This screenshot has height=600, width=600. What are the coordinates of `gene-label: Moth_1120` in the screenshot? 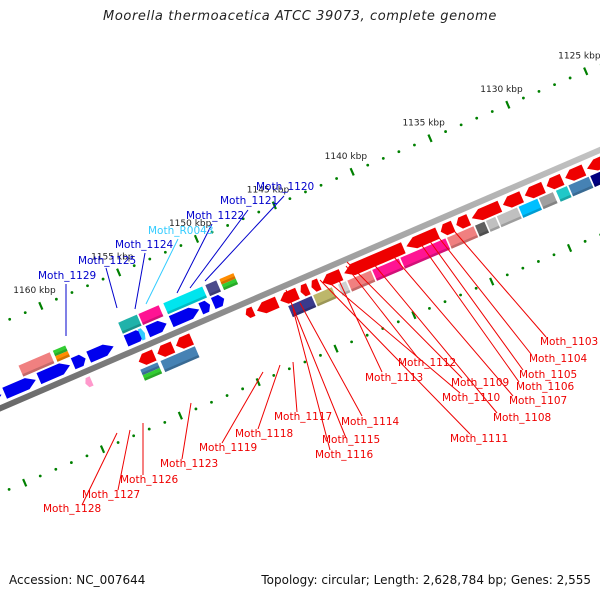 It's located at (285, 187).